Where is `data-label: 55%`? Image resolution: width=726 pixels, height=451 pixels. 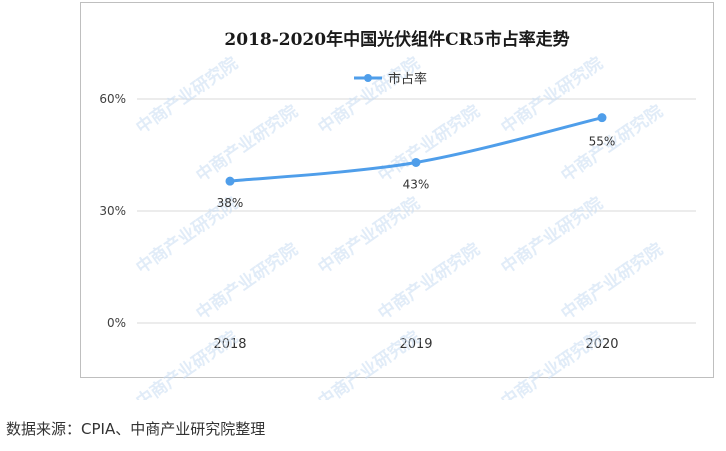 data-label: 55% is located at coordinates (602, 142).